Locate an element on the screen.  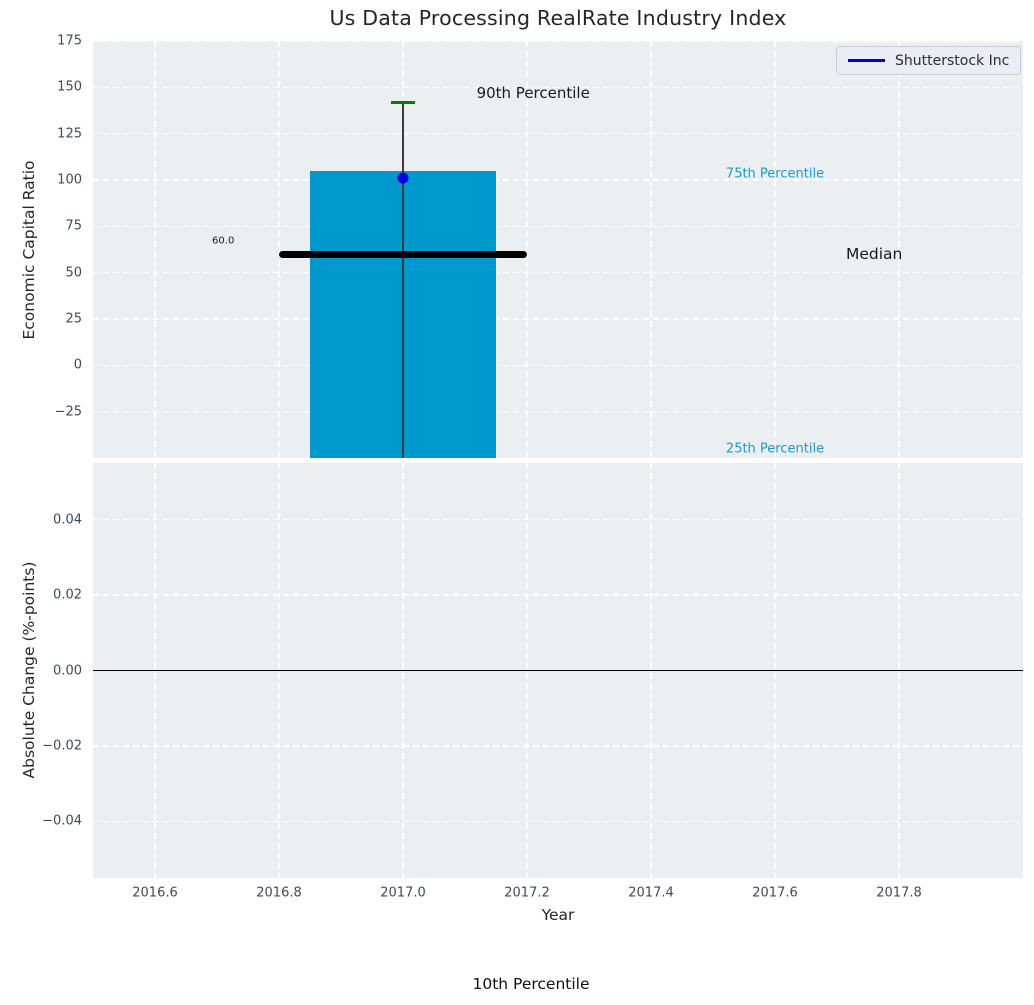
annotation: 75th Percentile is located at coordinates (775, 174).